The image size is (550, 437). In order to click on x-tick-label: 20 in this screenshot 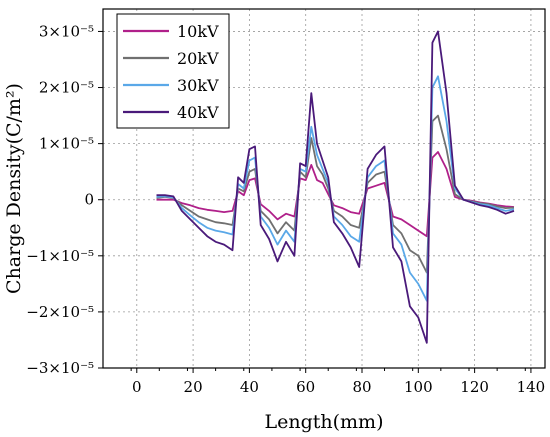, I will do `click(193, 387)`.